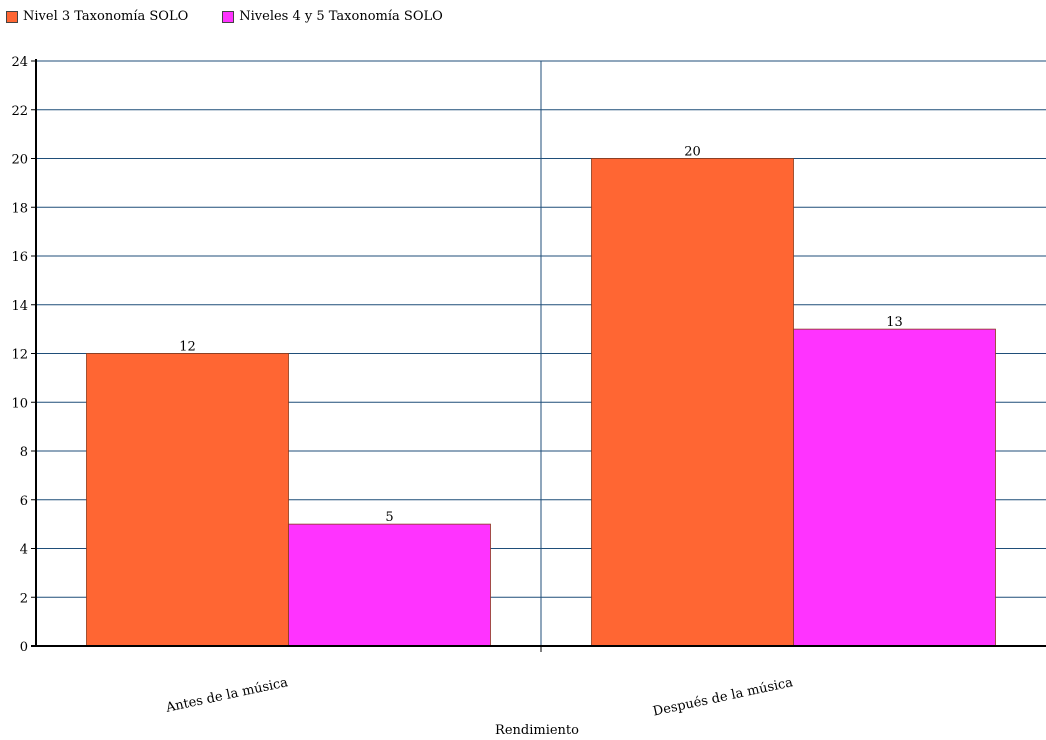 The height and width of the screenshot is (740, 1046). Describe the element at coordinates (227, 695) in the screenshot. I see `x-tick-label: Antes de la música` at that location.